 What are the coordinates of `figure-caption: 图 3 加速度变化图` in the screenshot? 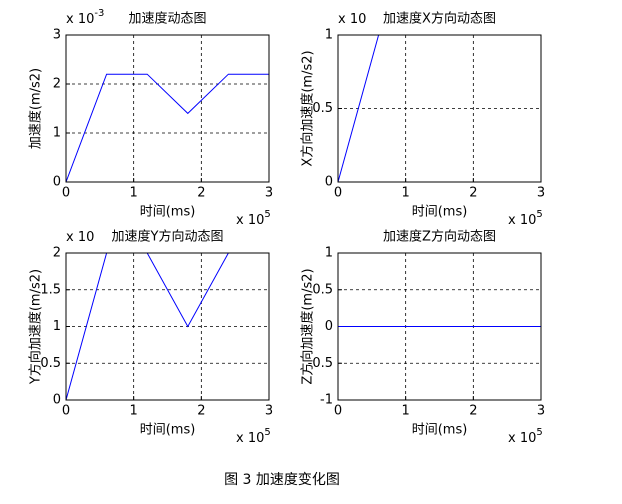 It's located at (282, 480).